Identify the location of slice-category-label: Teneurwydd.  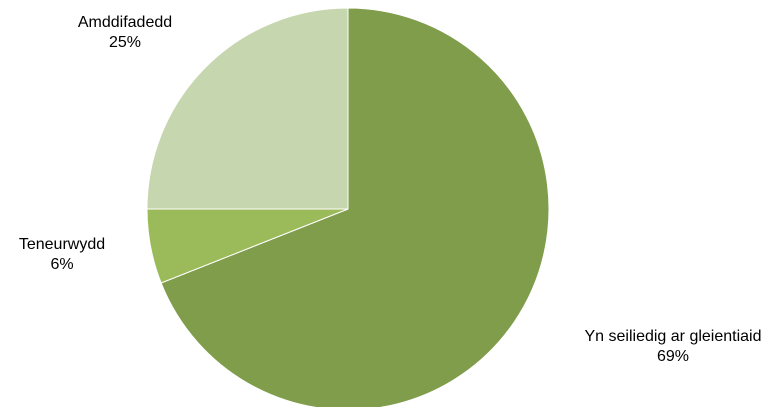
(62, 244).